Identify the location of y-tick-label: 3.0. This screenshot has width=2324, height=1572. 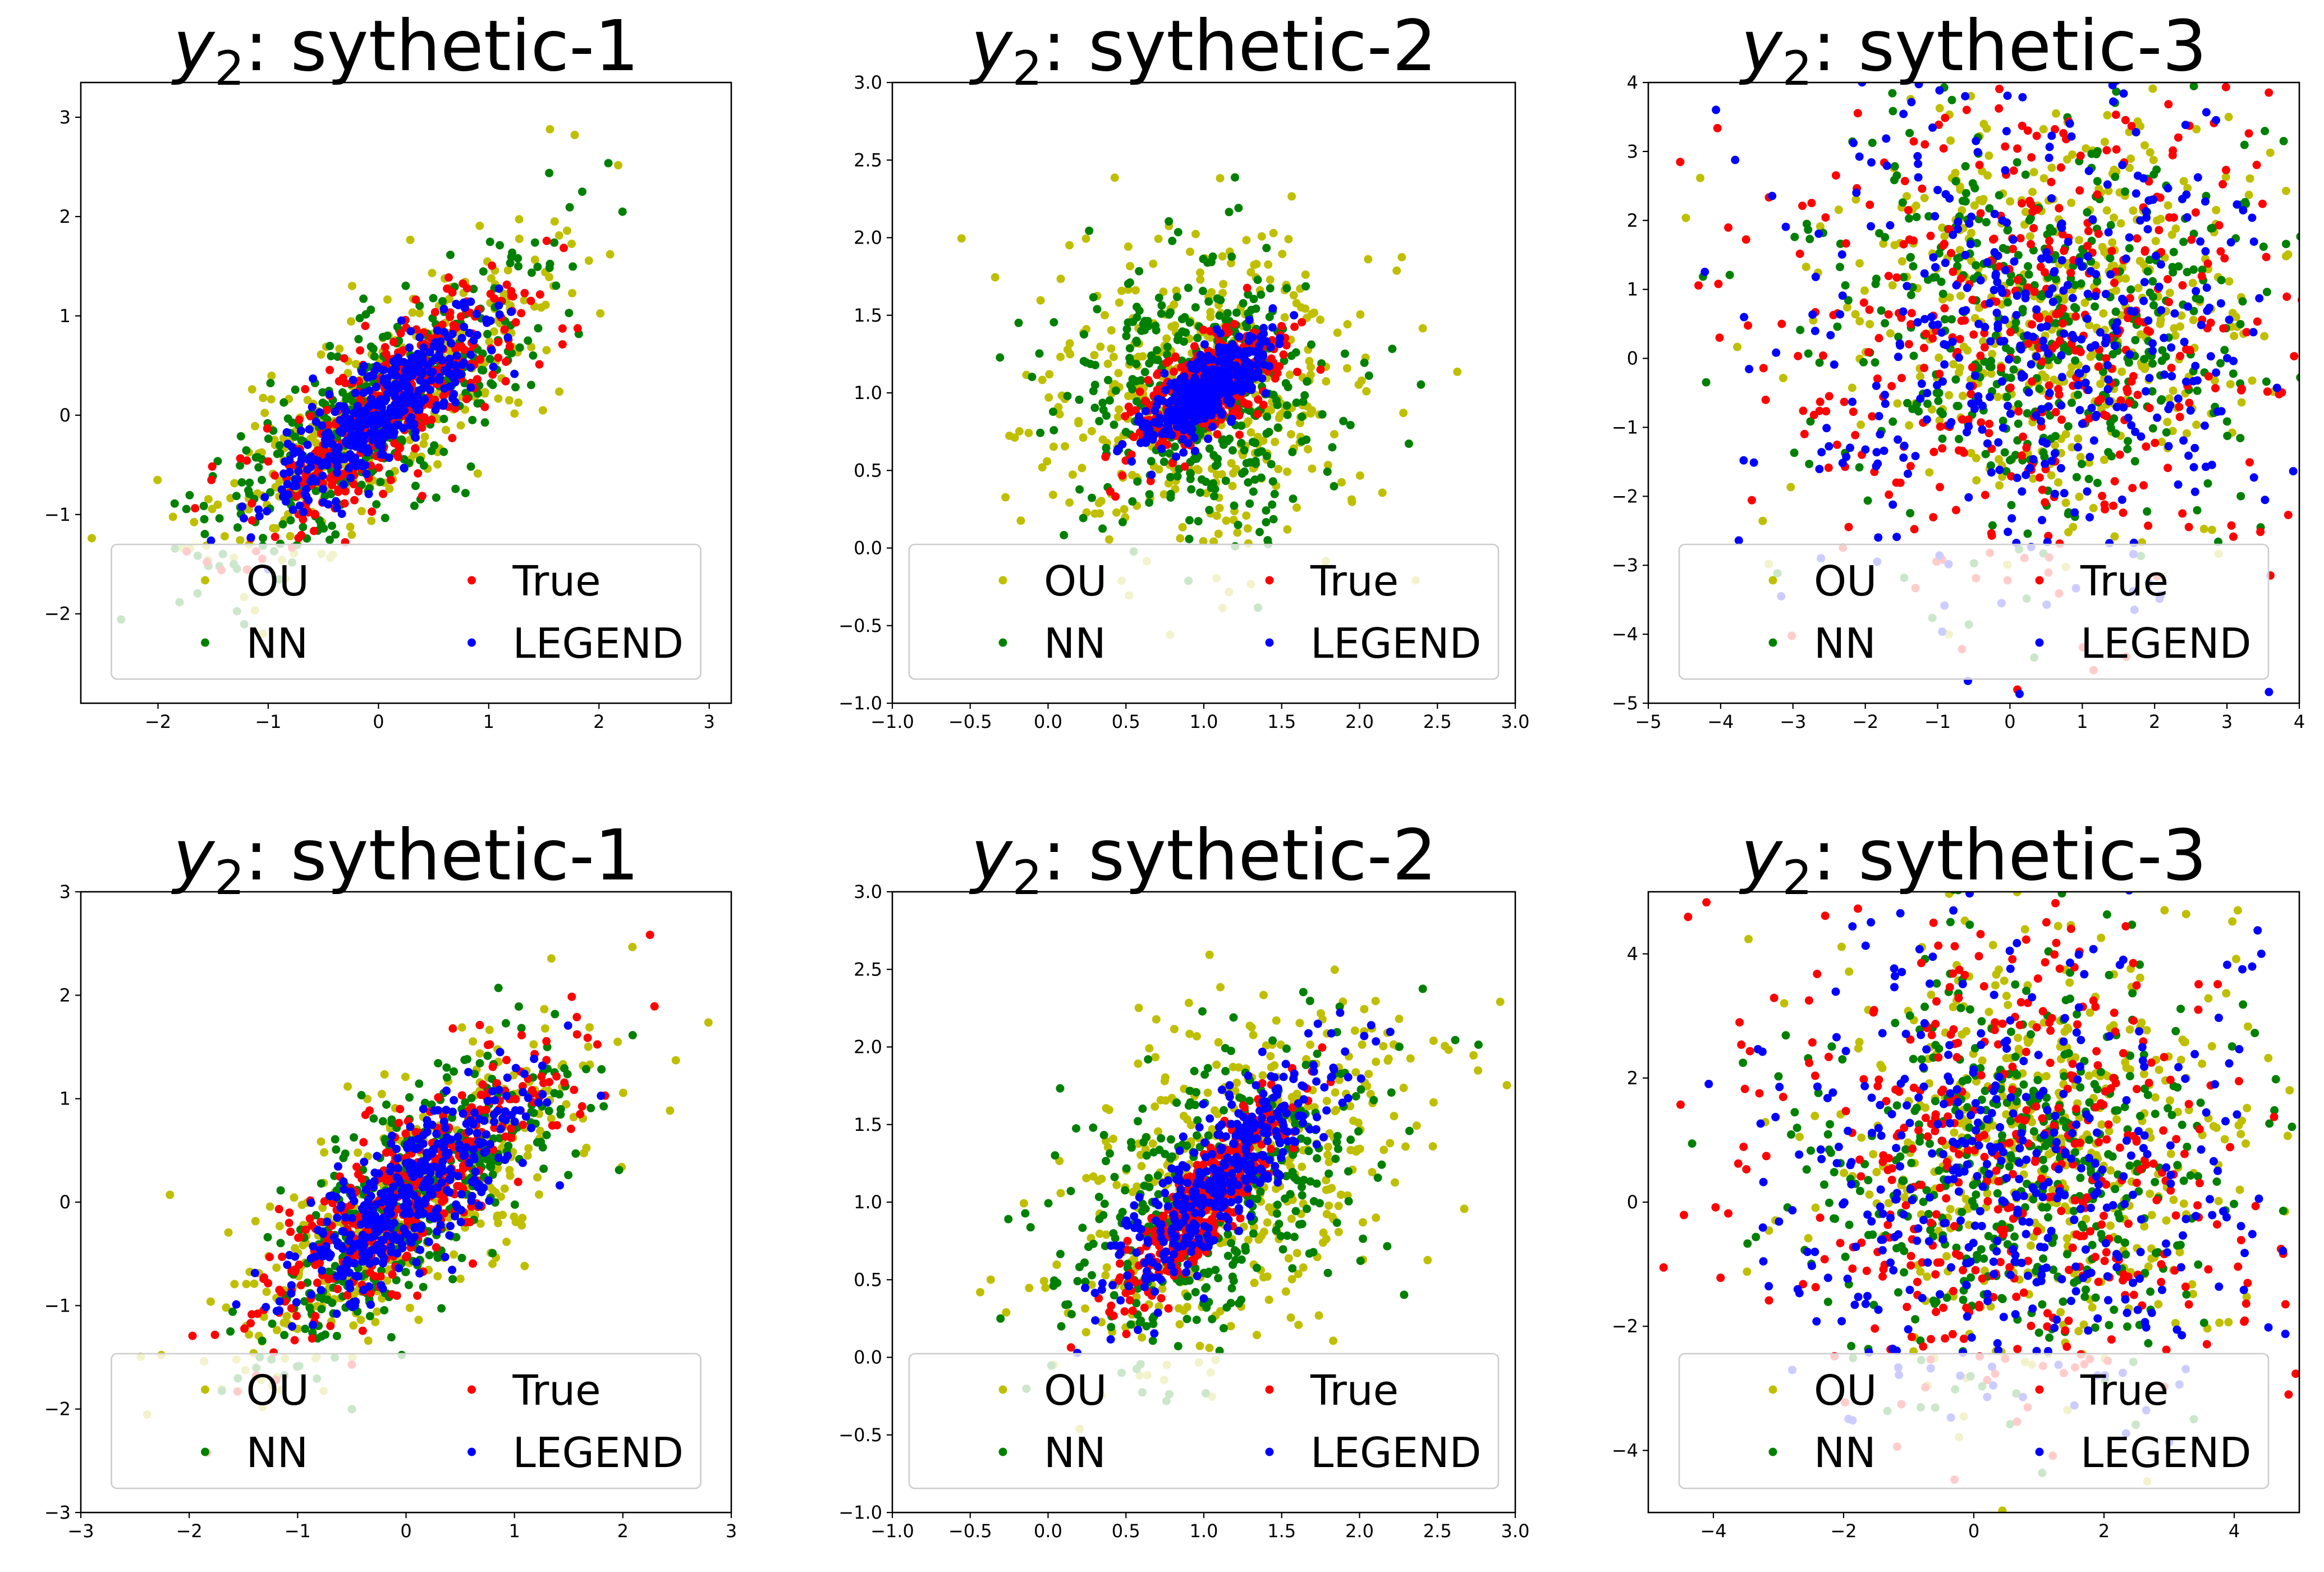
(868, 83).